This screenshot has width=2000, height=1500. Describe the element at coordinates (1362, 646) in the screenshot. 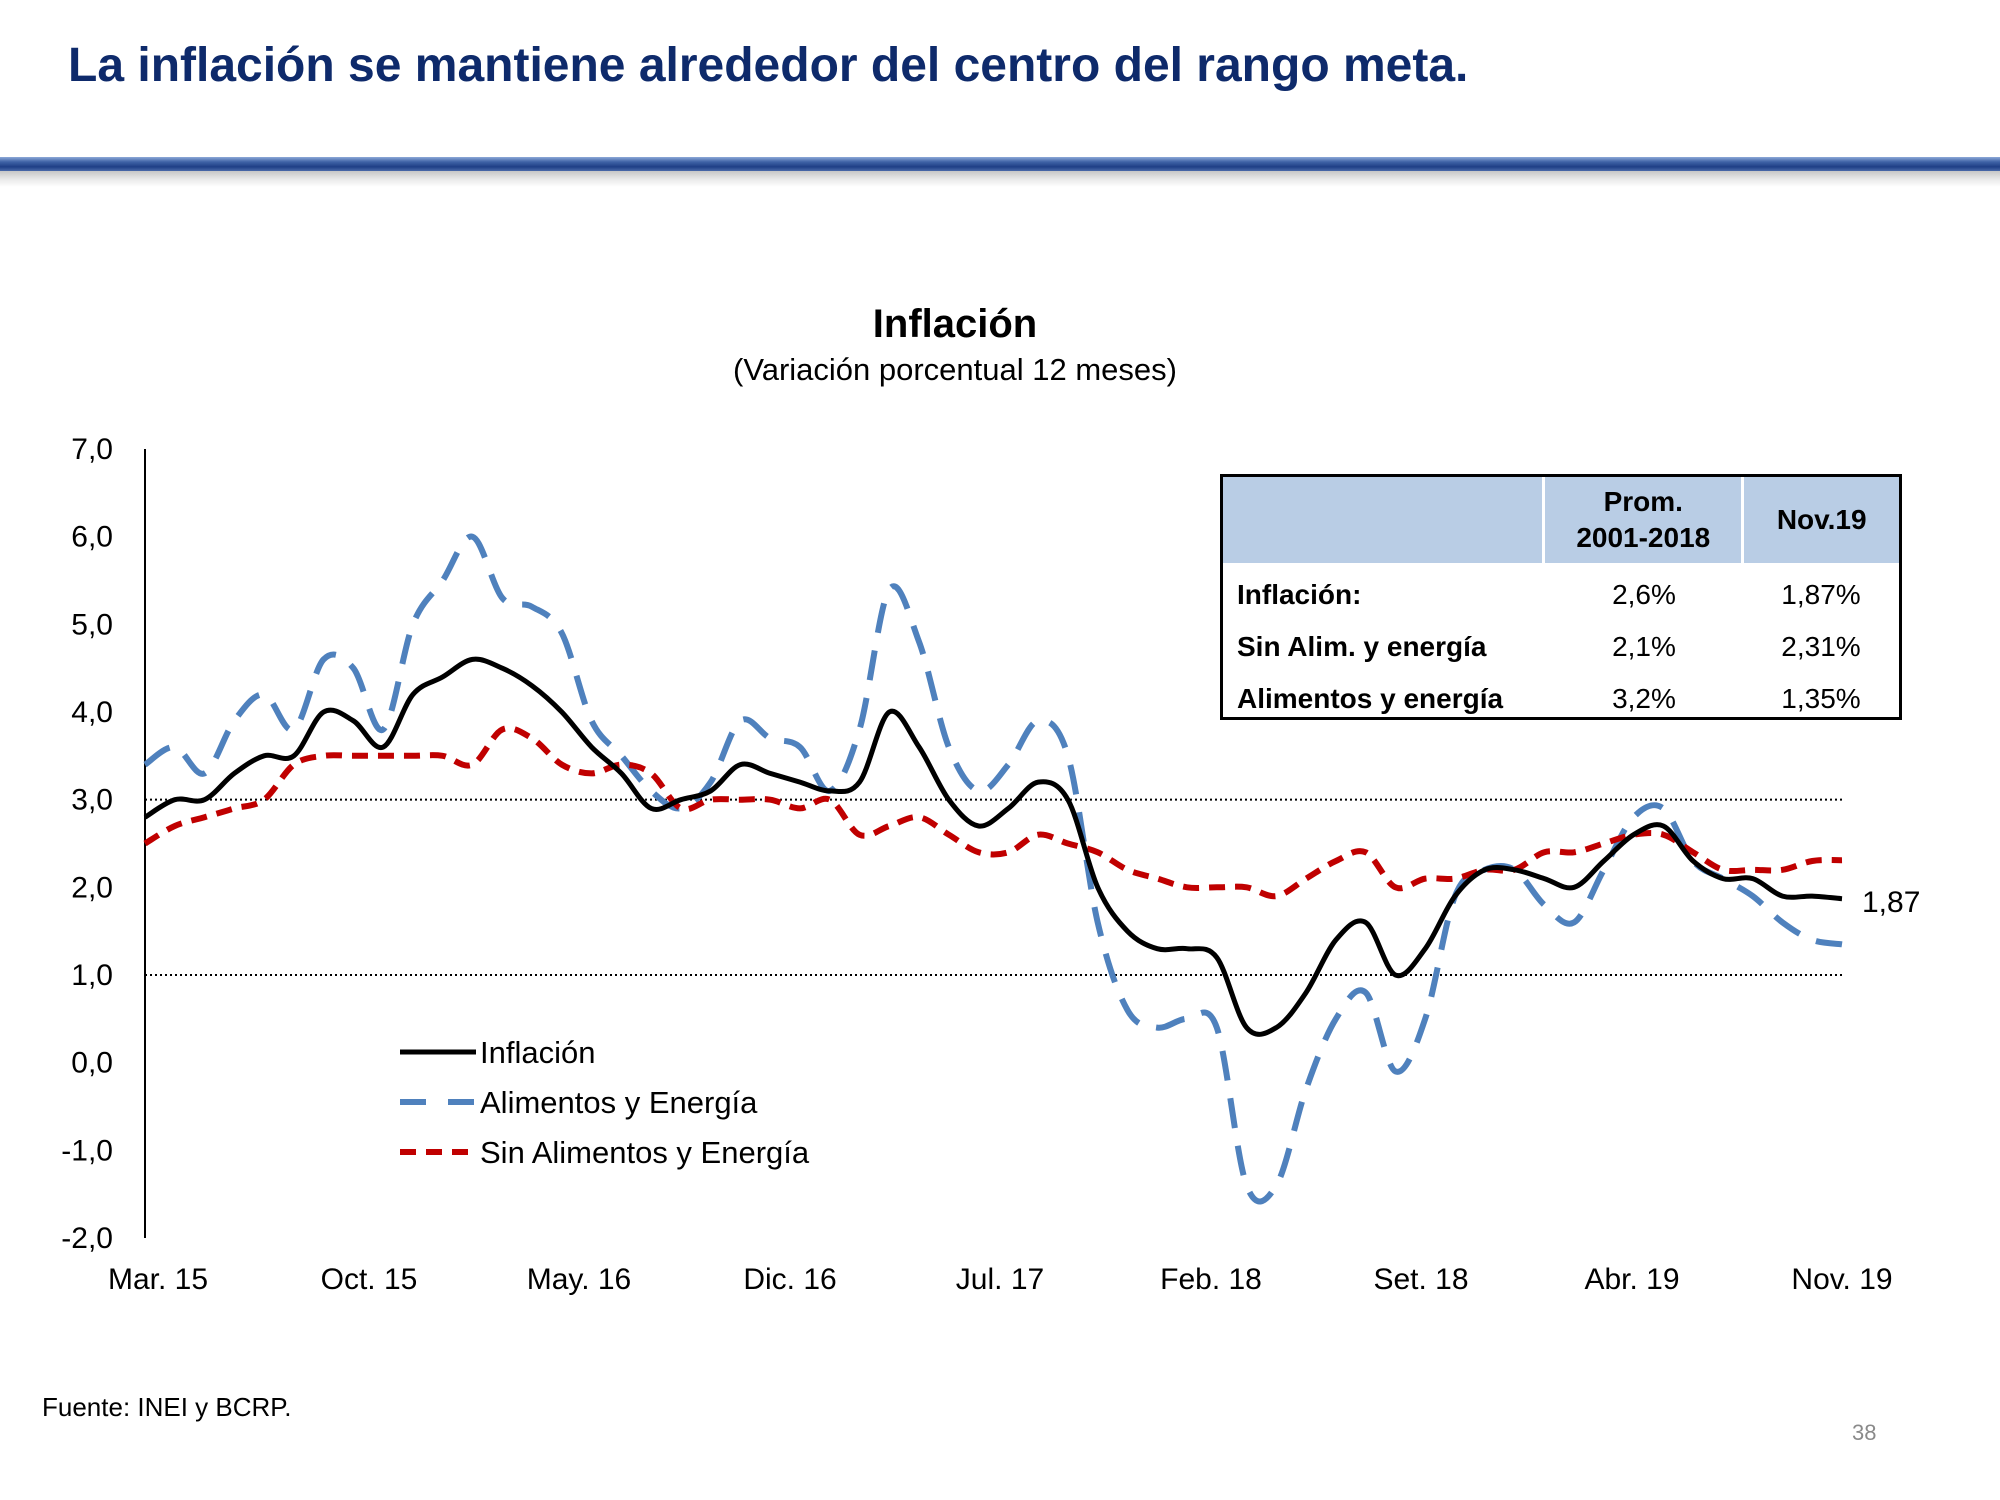

I see `table-row-label: Sin Alim. y energía` at that location.